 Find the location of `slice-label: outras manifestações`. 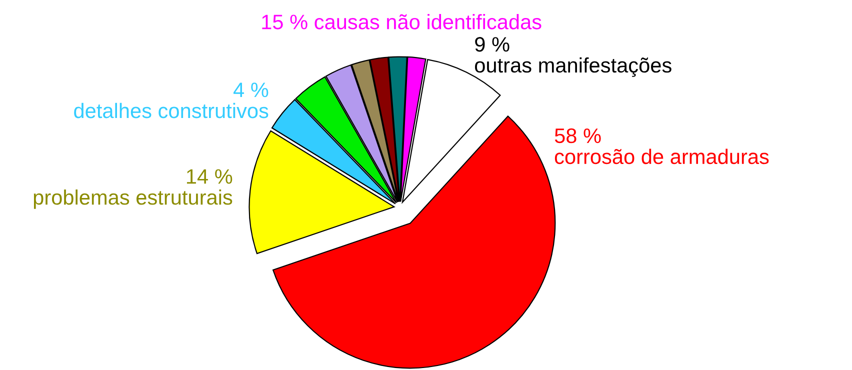

slice-label: outras manifestações is located at coordinates (573, 67).